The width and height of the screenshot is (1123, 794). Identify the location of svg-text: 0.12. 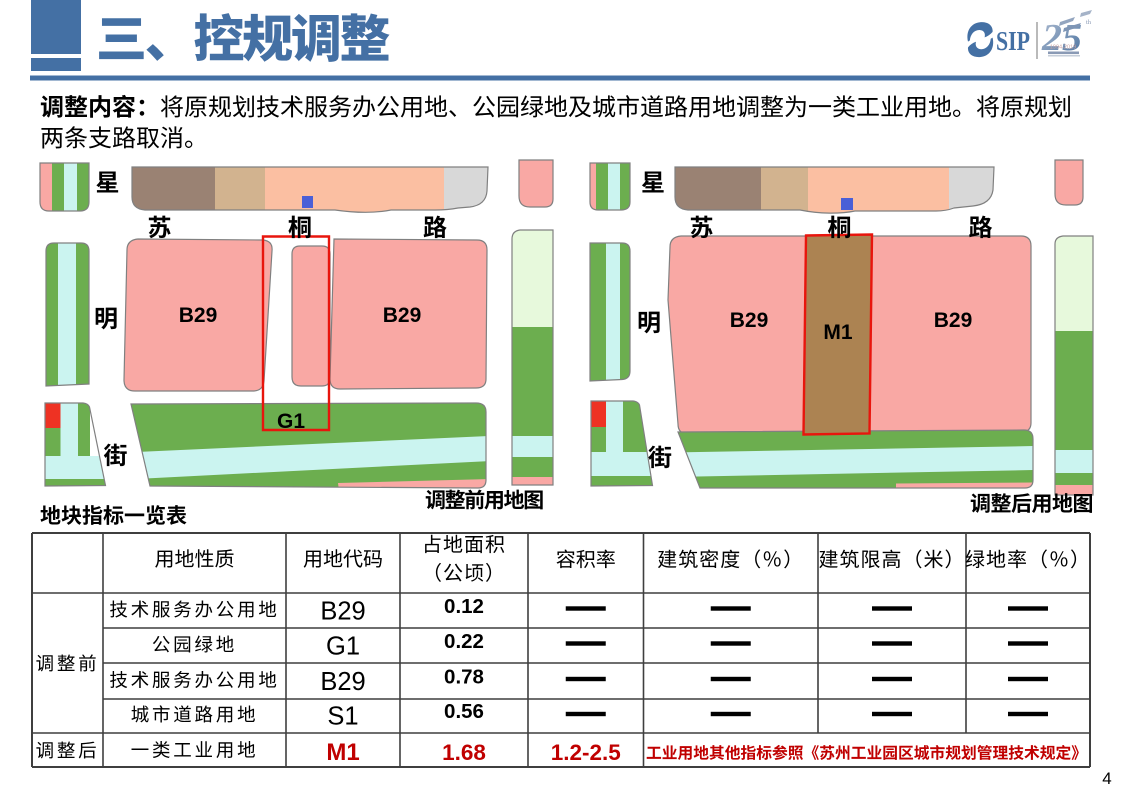
(464, 606).